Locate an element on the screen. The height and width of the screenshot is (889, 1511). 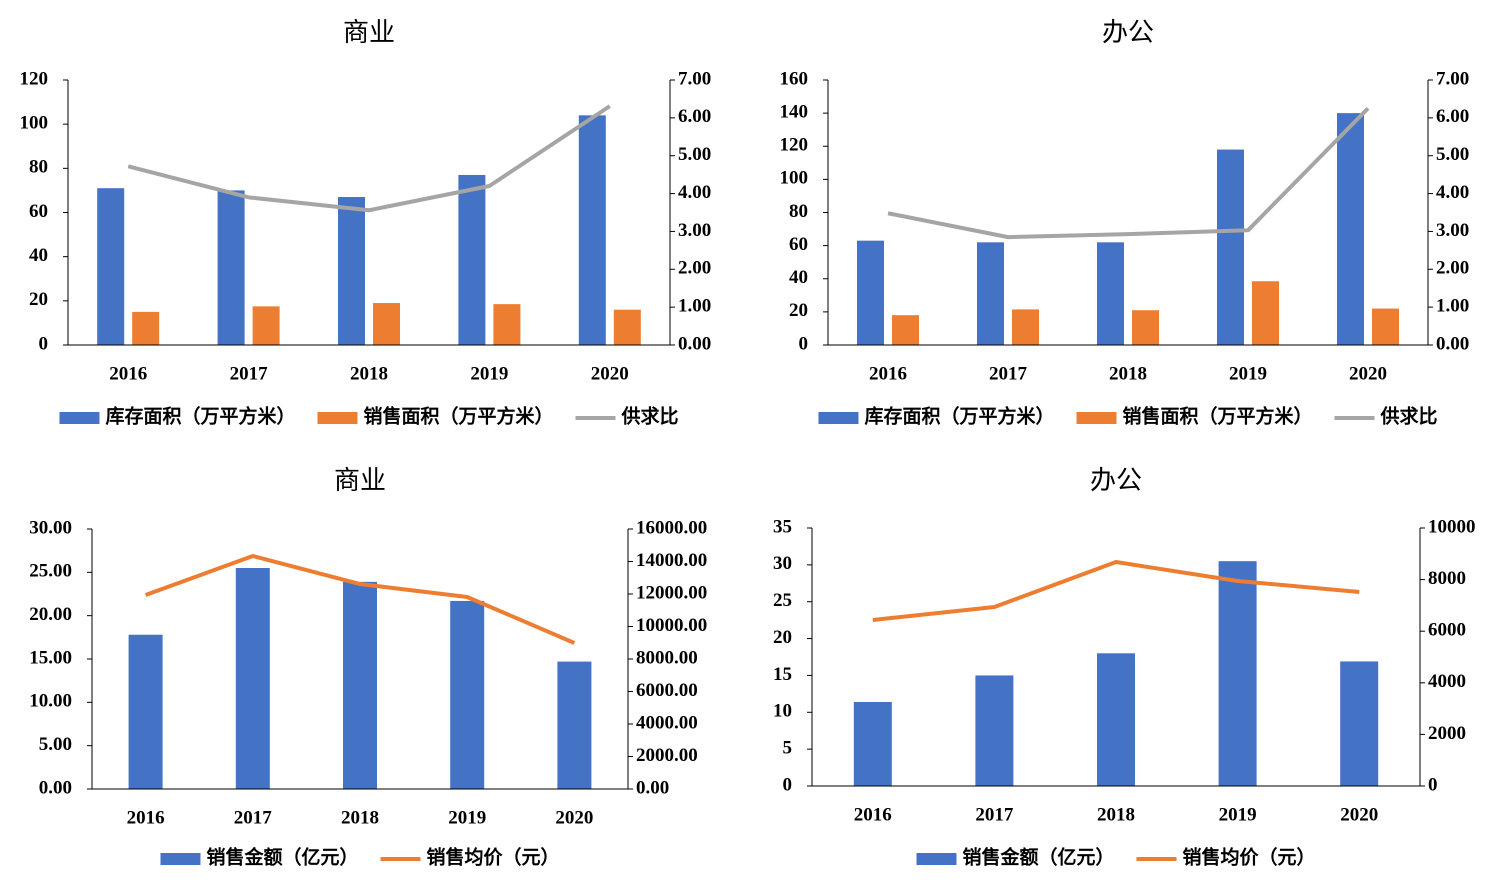
legend: 库存面积（万平方米） 销售面积（万平方米） 供求比 is located at coordinates (1128, 415).